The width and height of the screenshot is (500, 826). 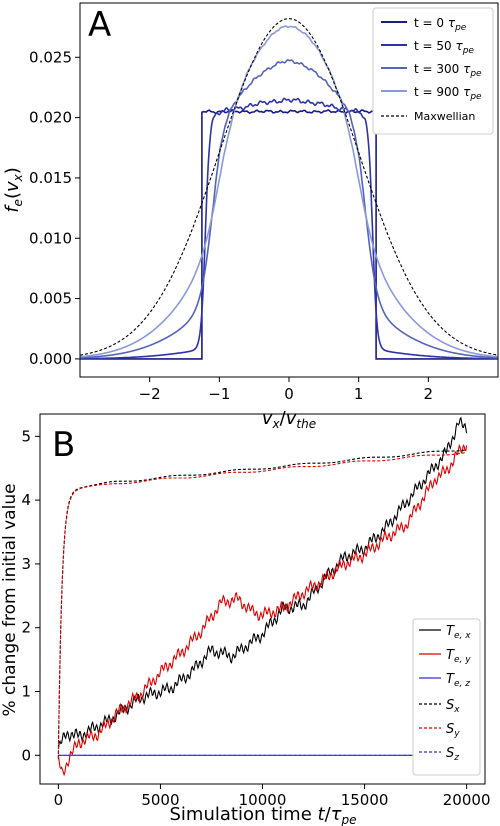 What do you see at coordinates (429, 394) in the screenshot?
I see `panel-a-xtick-label: 2` at bounding box center [429, 394].